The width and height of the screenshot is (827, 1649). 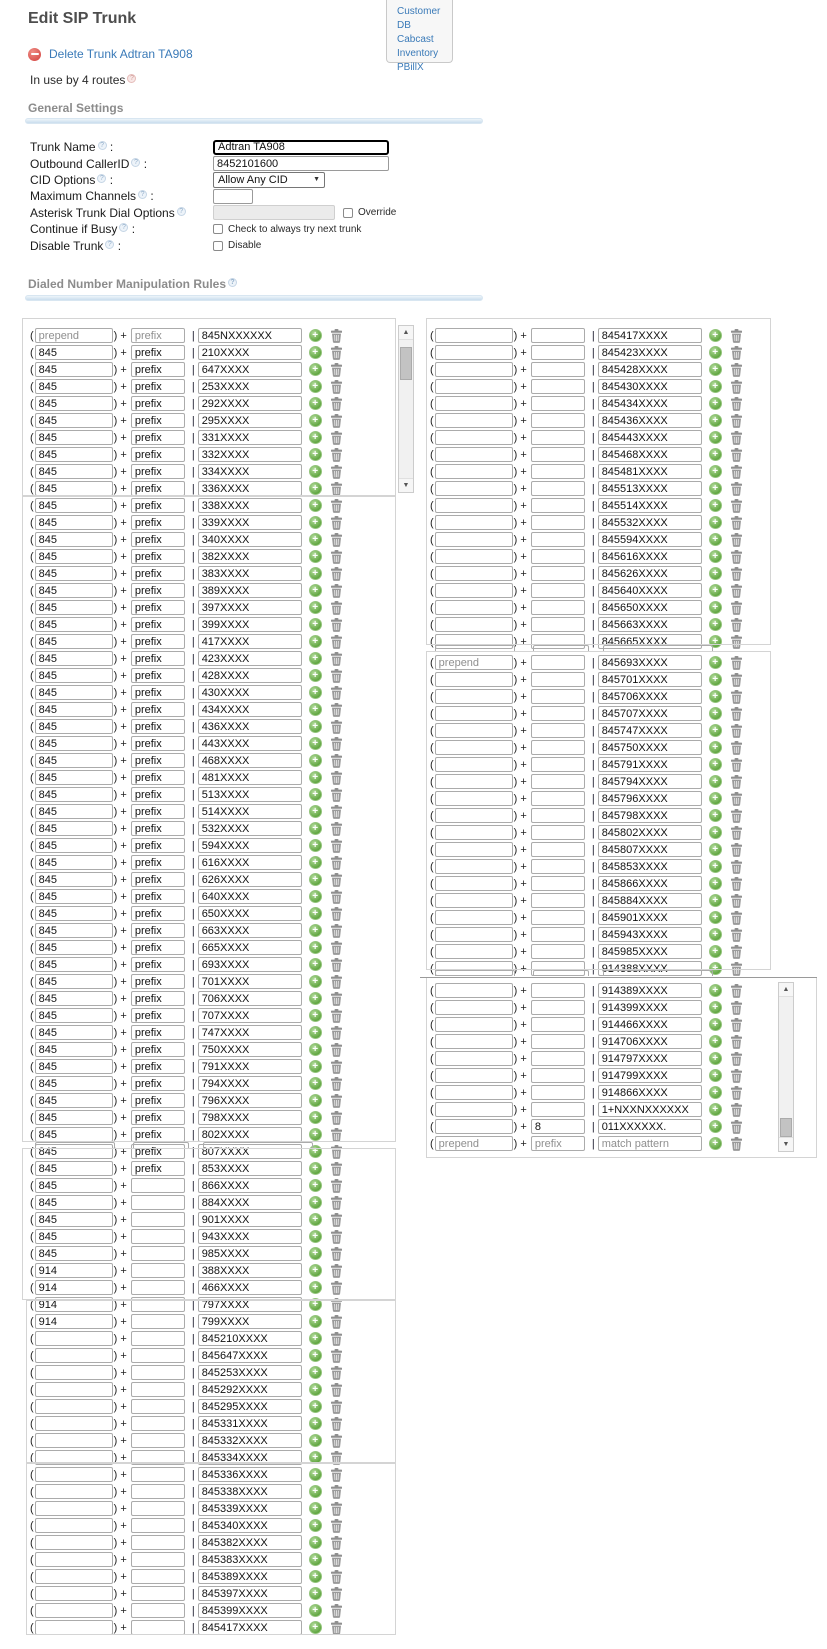 I want to click on delete-trunk-link: Delete Trunk Adtran TA908, so click(x=121, y=54).